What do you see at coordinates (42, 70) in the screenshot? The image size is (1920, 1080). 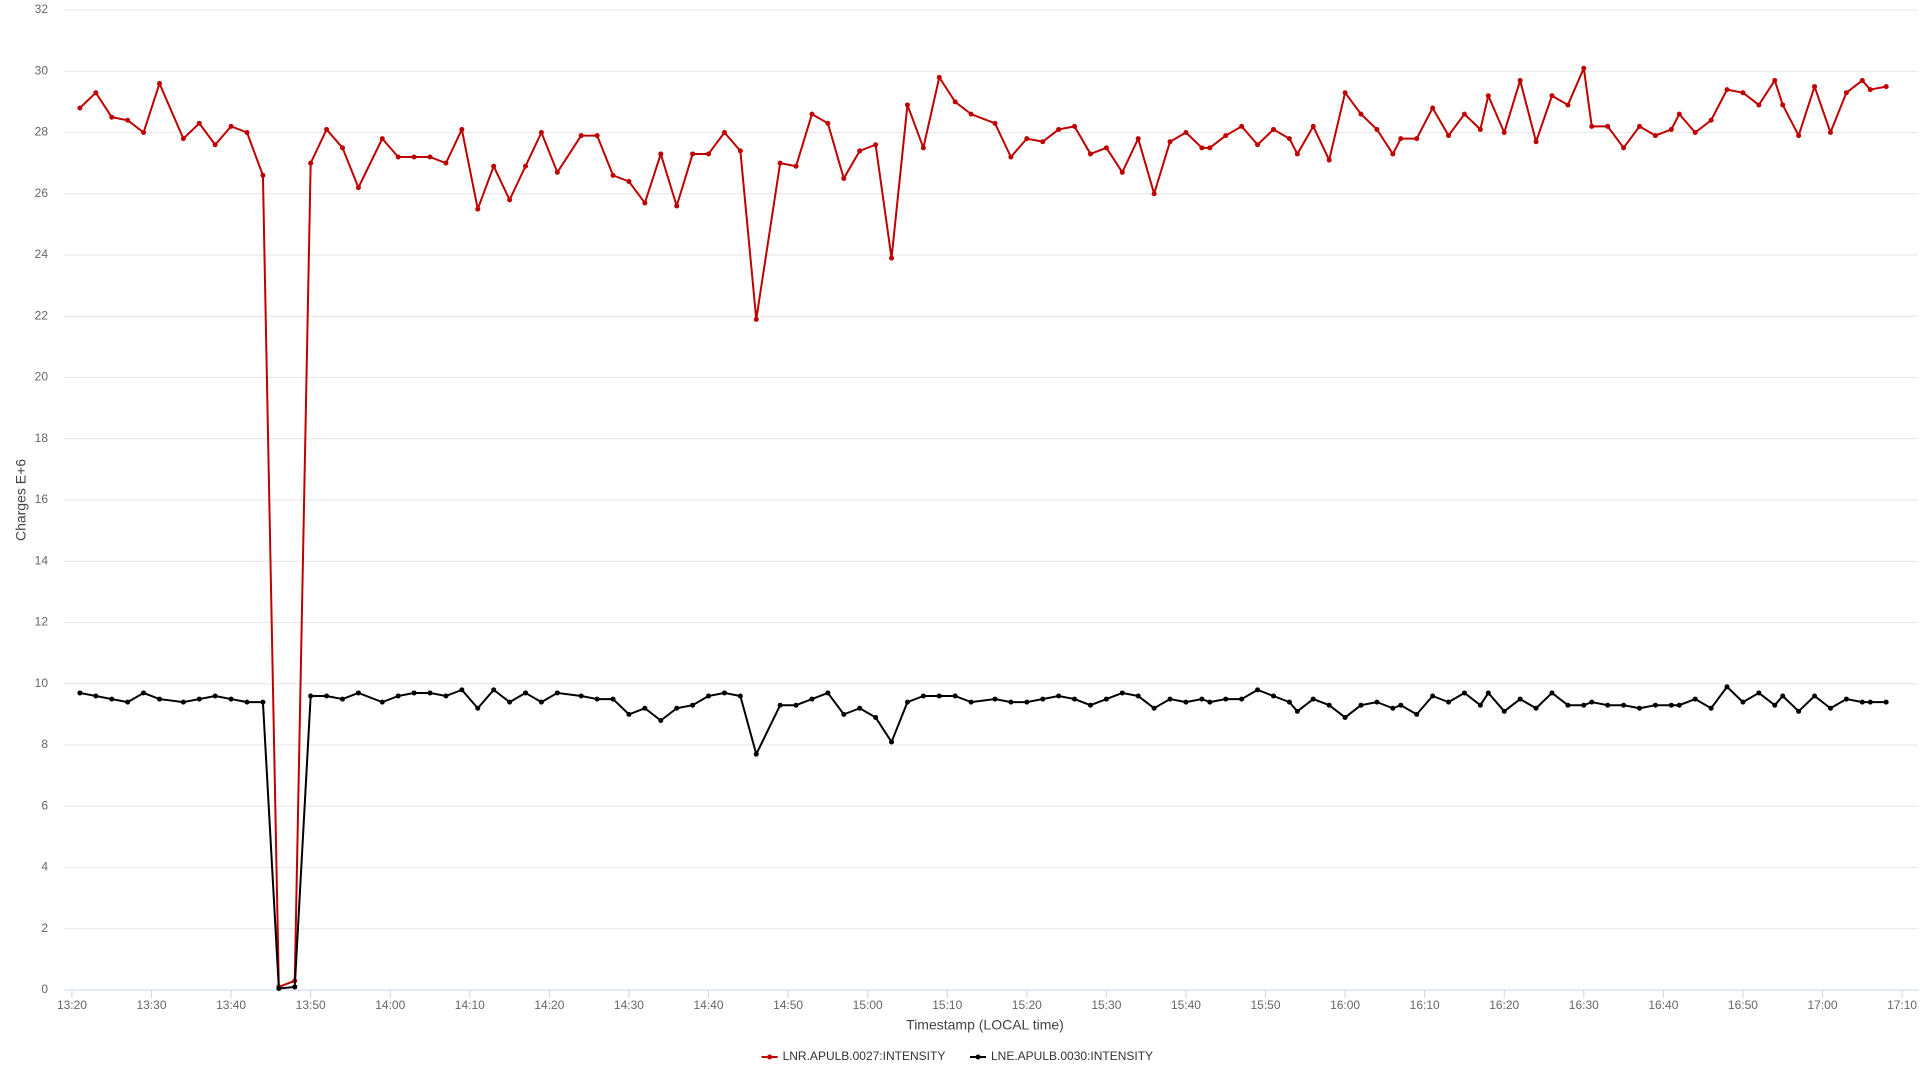 I see `y-tick-label: 30` at bounding box center [42, 70].